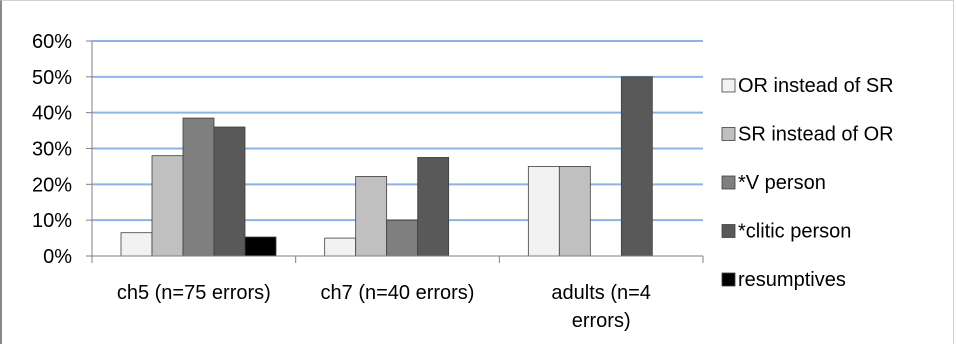 The image size is (957, 347). What do you see at coordinates (601, 321) in the screenshot?
I see `x-category-label: errors)` at bounding box center [601, 321].